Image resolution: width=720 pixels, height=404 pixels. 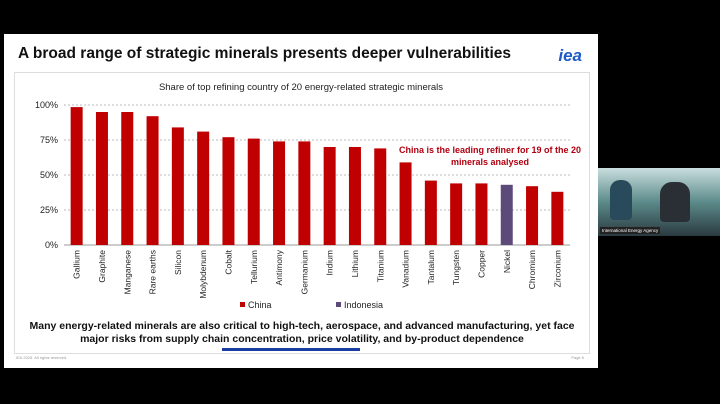 What do you see at coordinates (51, 245) in the screenshot?
I see `y-tick-label: 0%` at bounding box center [51, 245].